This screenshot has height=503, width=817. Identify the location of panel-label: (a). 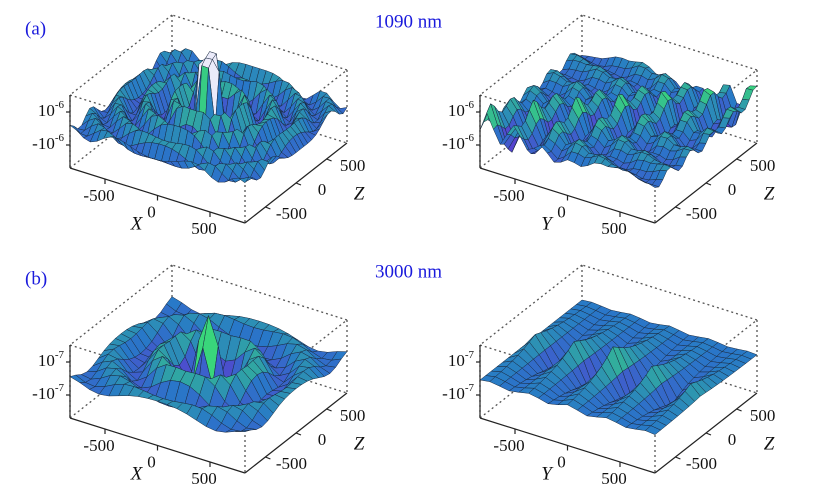
(35, 28).